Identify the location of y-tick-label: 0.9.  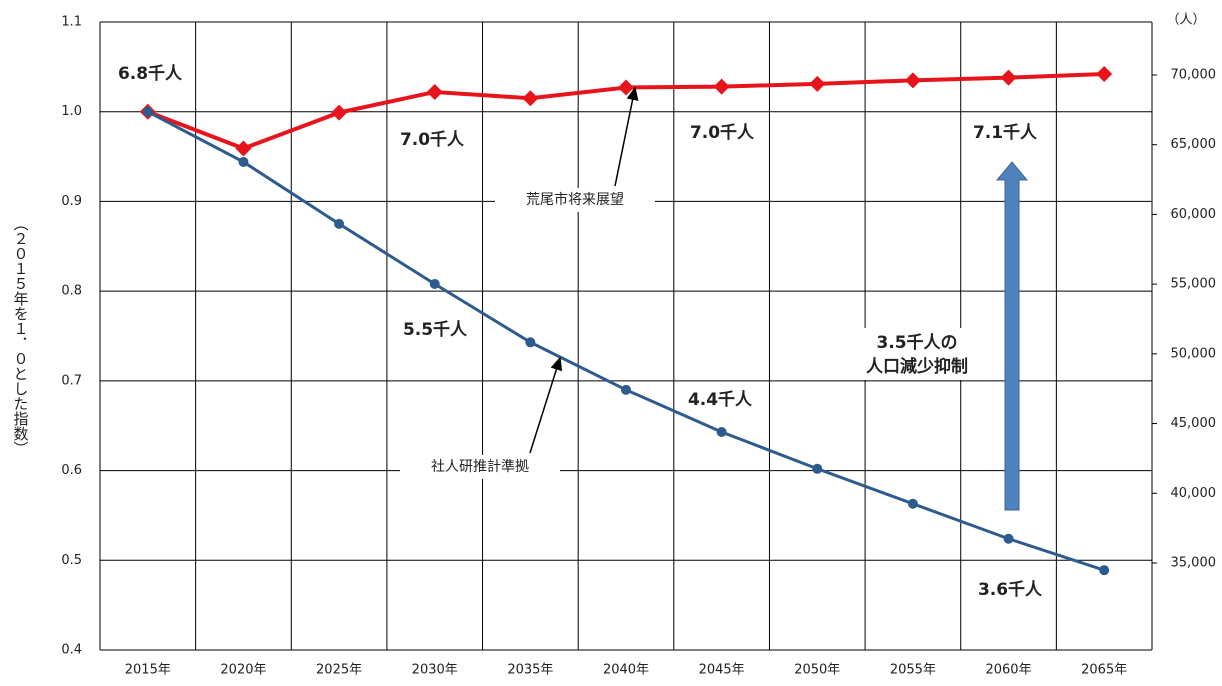
(71, 201).